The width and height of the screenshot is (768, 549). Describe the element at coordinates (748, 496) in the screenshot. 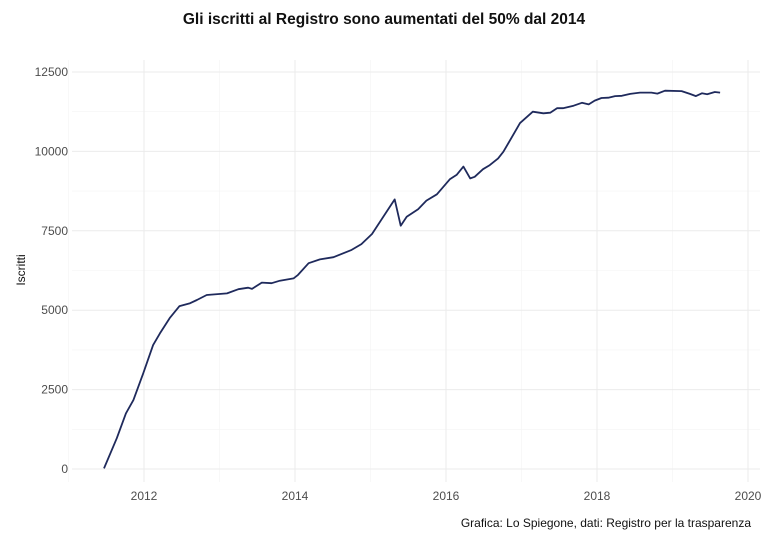

I see `x-tick-label: 2020` at that location.